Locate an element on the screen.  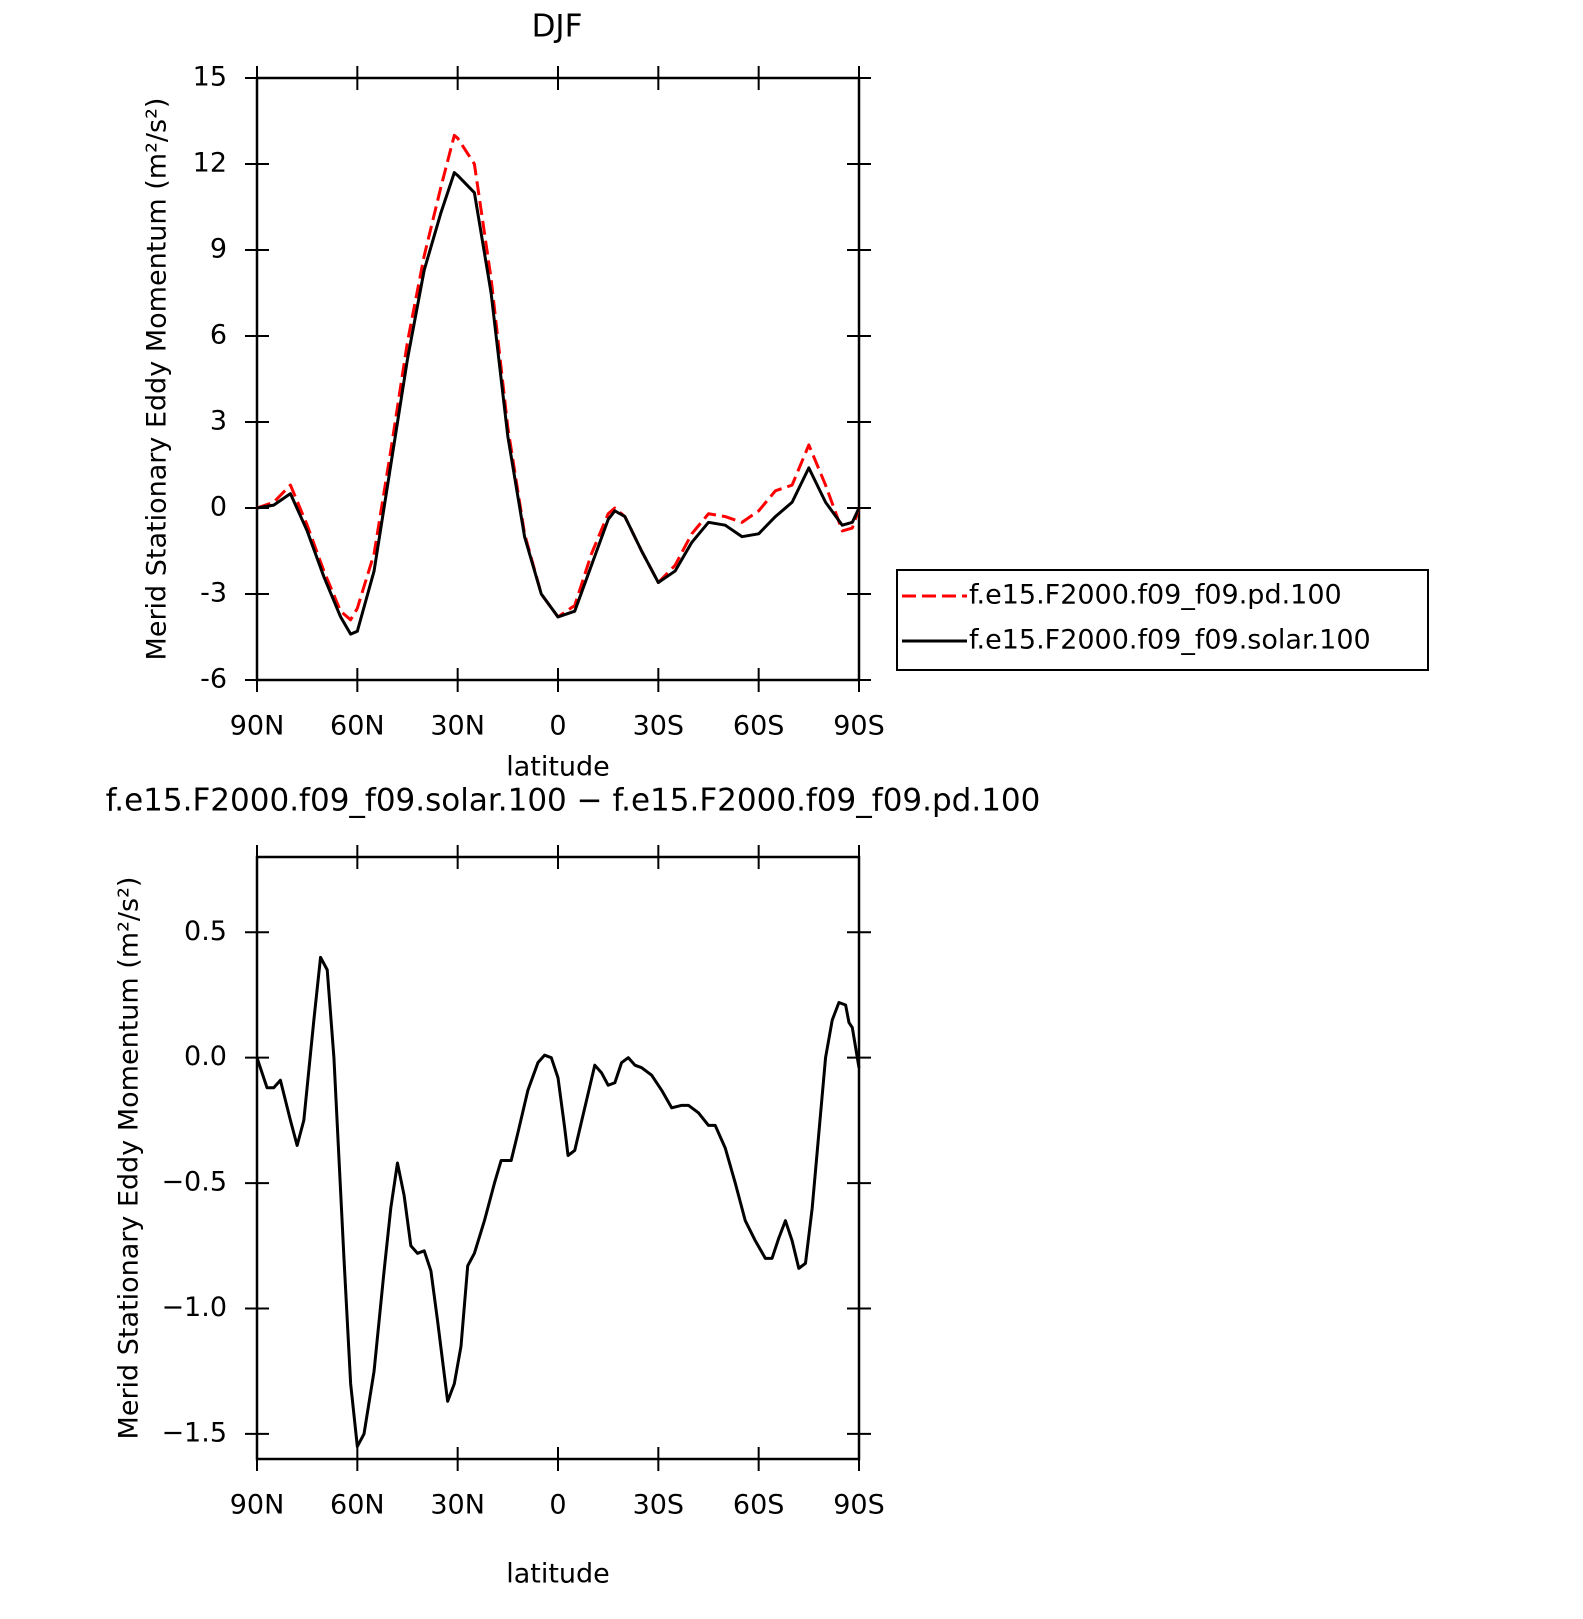
y-tick-label: 0 is located at coordinates (218, 507).